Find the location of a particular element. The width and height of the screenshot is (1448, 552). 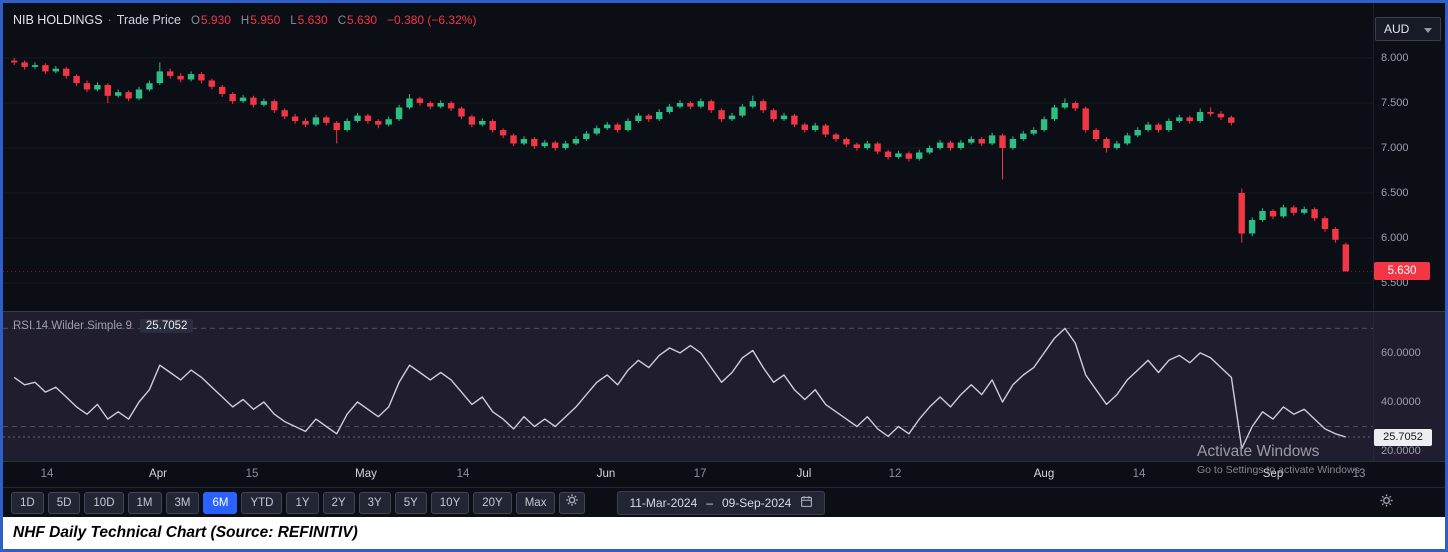

price-axis: 8.000 7.500 7.000 6.500 6.000 5.500 is located at coordinates (1409, 157).